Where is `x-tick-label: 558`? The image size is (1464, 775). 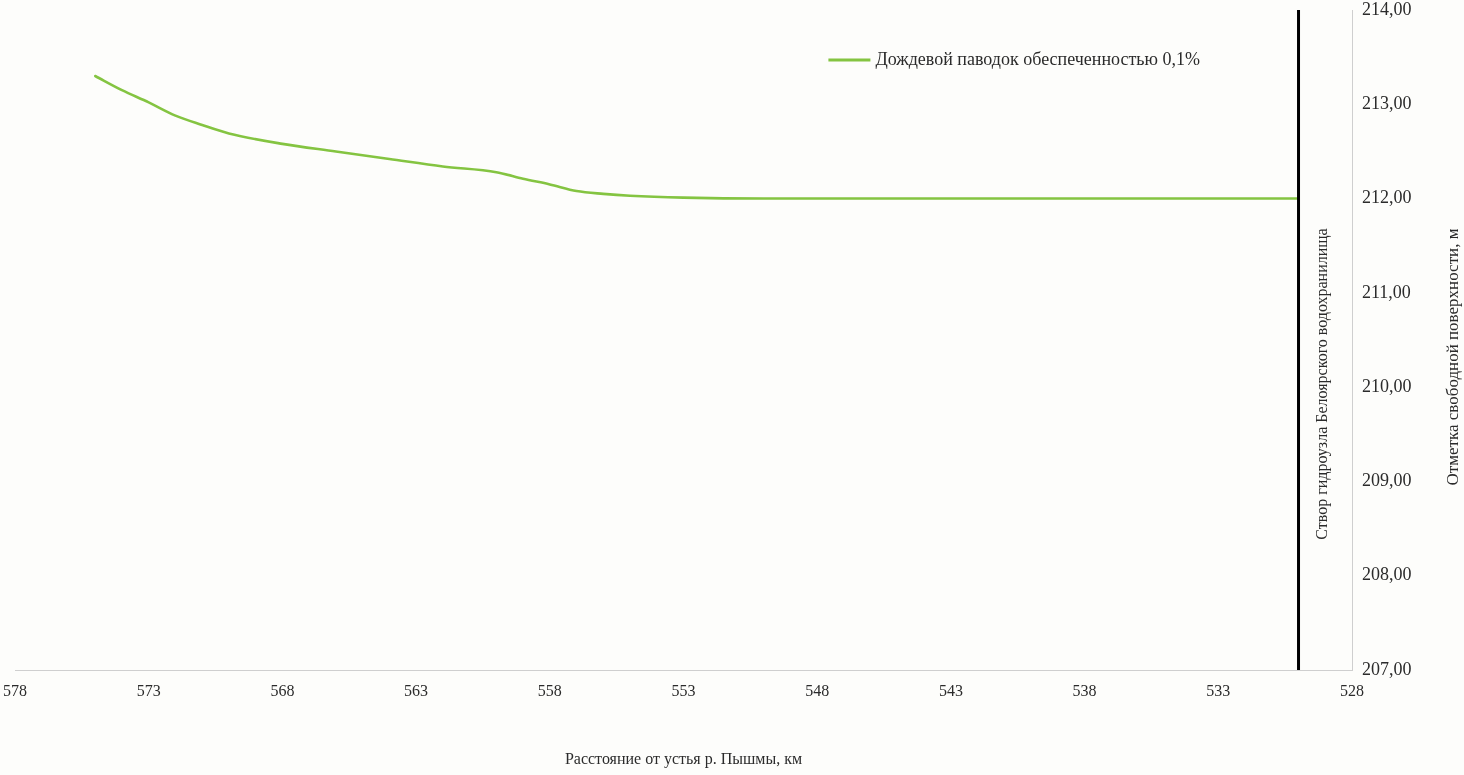 x-tick-label: 558 is located at coordinates (549, 690).